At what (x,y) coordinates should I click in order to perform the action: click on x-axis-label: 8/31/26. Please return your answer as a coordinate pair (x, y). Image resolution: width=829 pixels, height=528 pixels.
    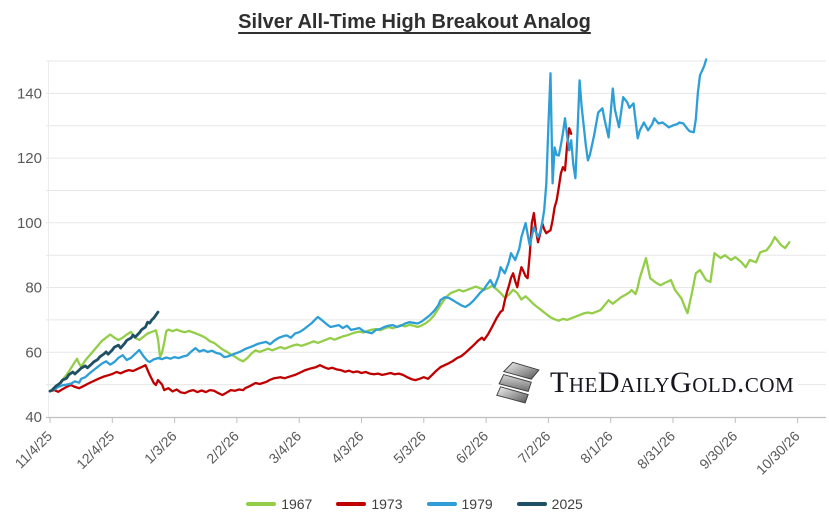
    Looking at the image, I should click on (656, 450).